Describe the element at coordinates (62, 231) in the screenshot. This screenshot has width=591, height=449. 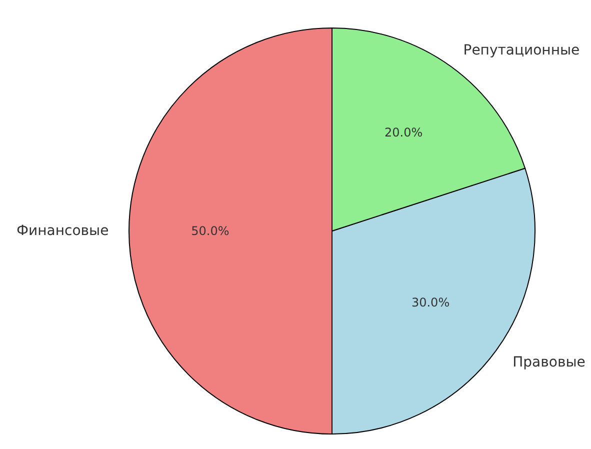
I see `slice-label: Финансовые` at that location.